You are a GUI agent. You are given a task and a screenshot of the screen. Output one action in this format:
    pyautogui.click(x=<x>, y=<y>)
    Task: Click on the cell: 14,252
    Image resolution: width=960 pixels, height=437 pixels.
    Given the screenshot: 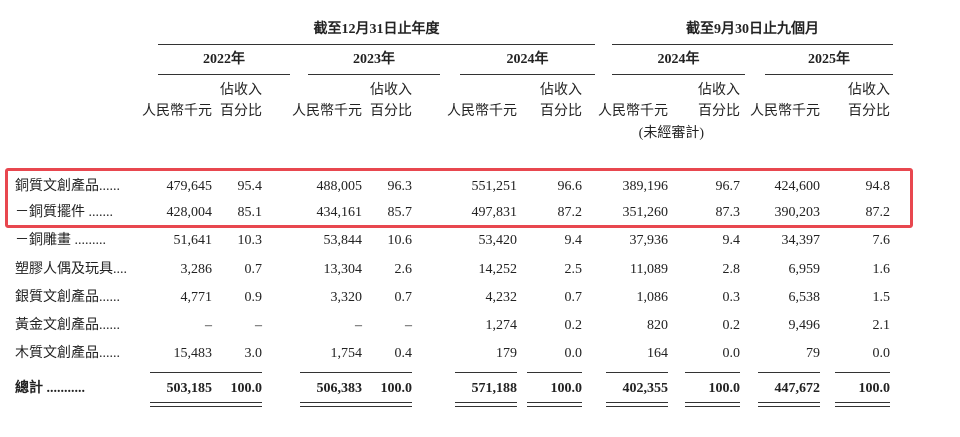 What is the action you would take?
    pyautogui.click(x=498, y=269)
    